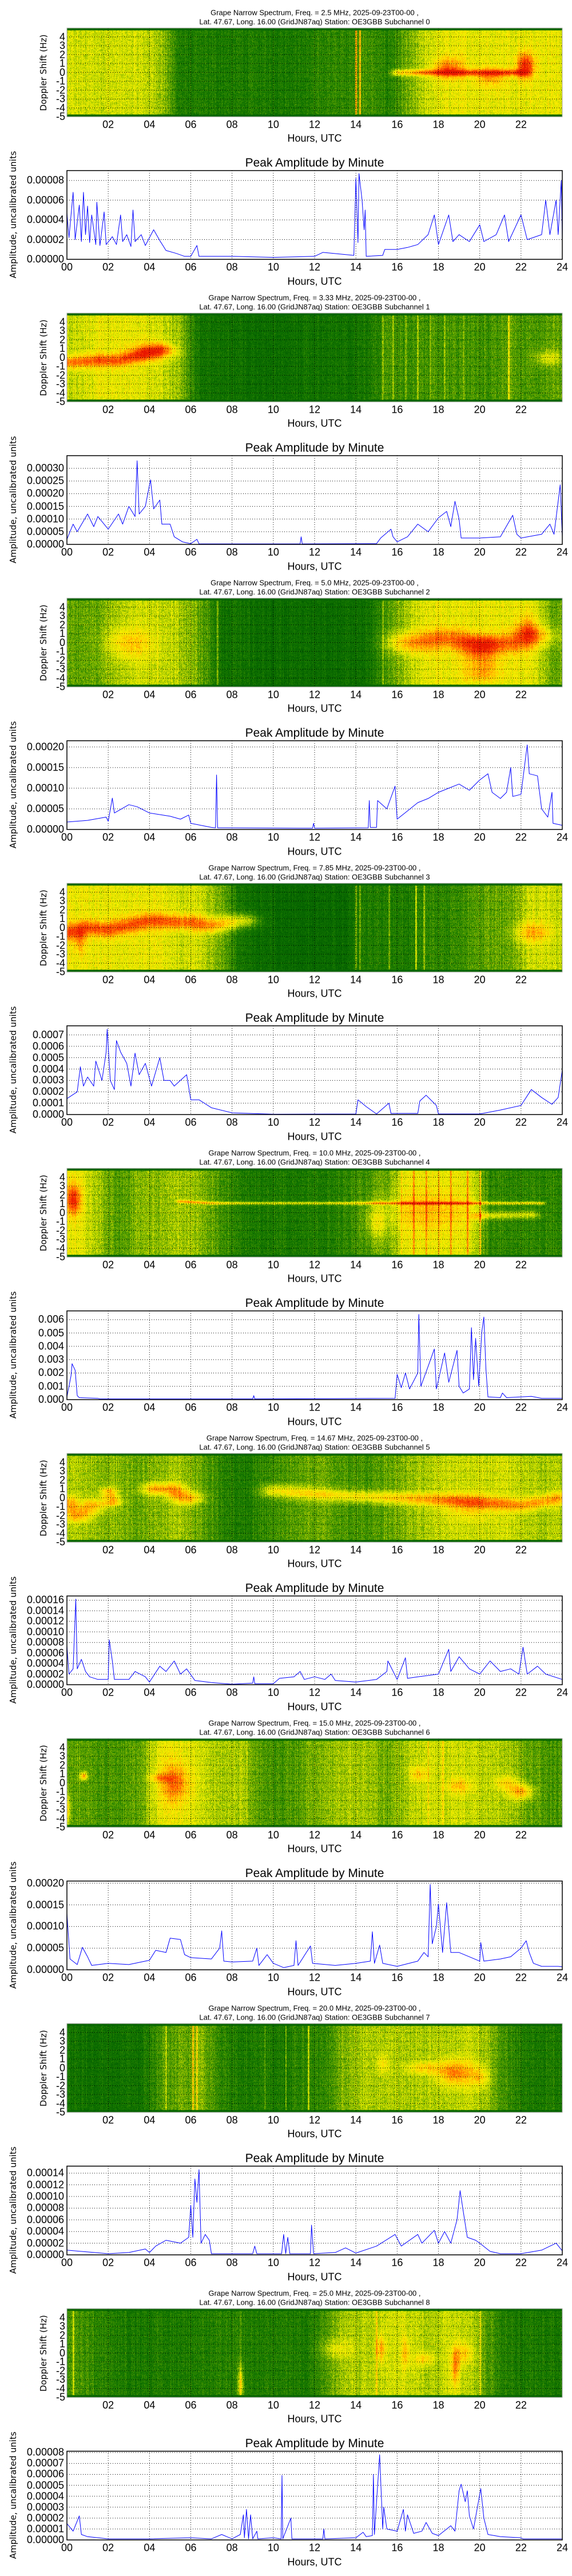  What do you see at coordinates (51, 1372) in the screenshot?
I see `y-tick-label: 0.002` at bounding box center [51, 1372].